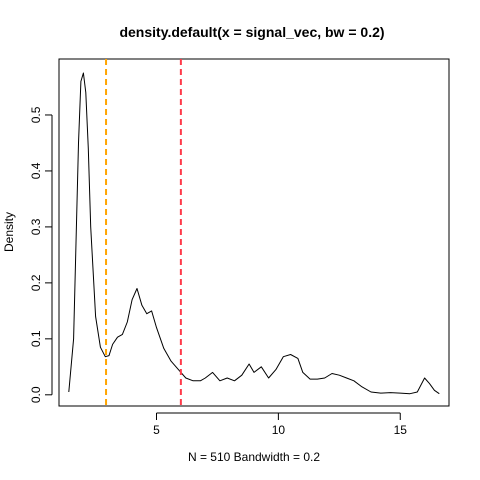  I want to click on y-axis-label: Density, so click(9, 232).